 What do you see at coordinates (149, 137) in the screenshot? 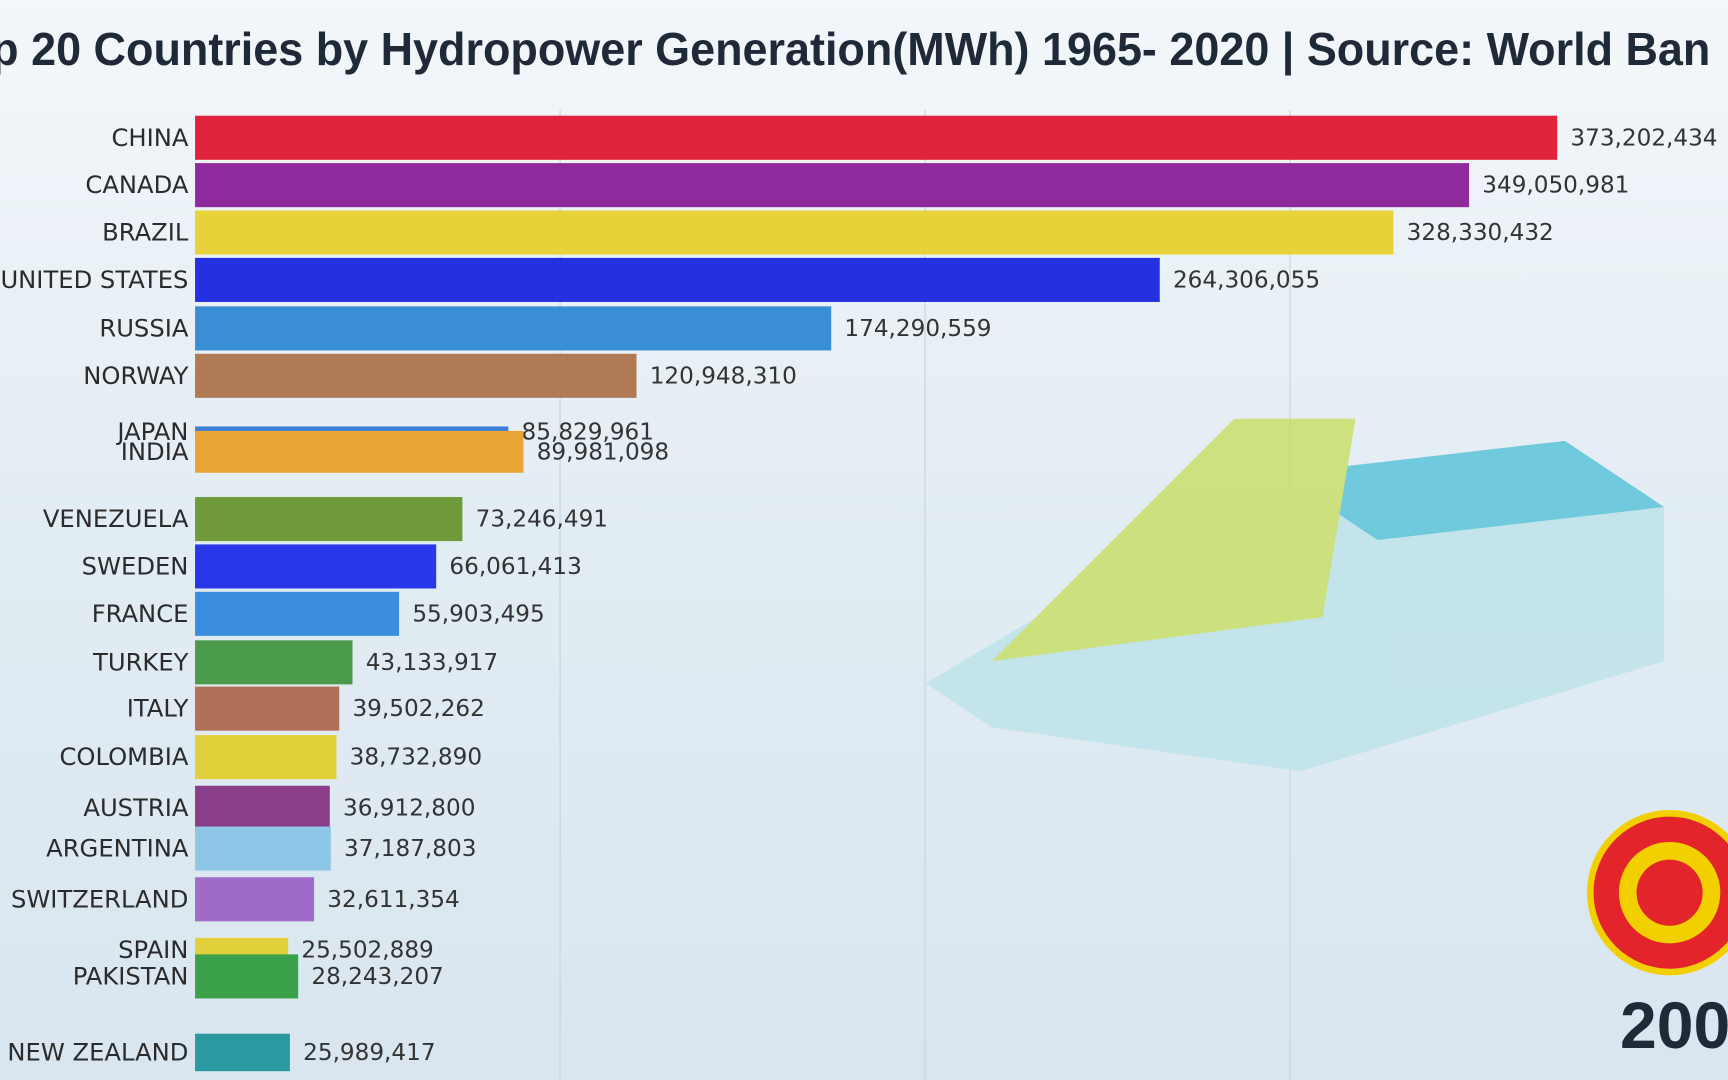
I see `category-label: CHINA` at bounding box center [149, 137].